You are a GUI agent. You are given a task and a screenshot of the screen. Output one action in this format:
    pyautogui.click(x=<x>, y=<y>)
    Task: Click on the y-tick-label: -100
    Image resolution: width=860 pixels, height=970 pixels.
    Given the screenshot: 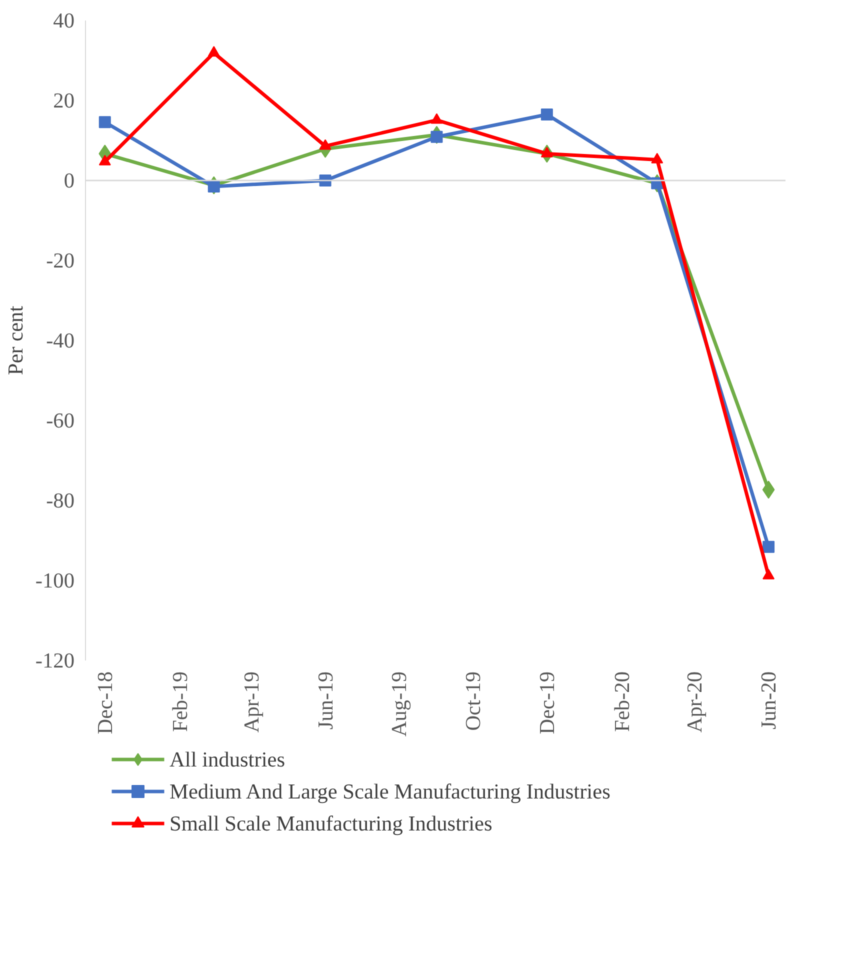 What is the action you would take?
    pyautogui.click(x=55, y=580)
    